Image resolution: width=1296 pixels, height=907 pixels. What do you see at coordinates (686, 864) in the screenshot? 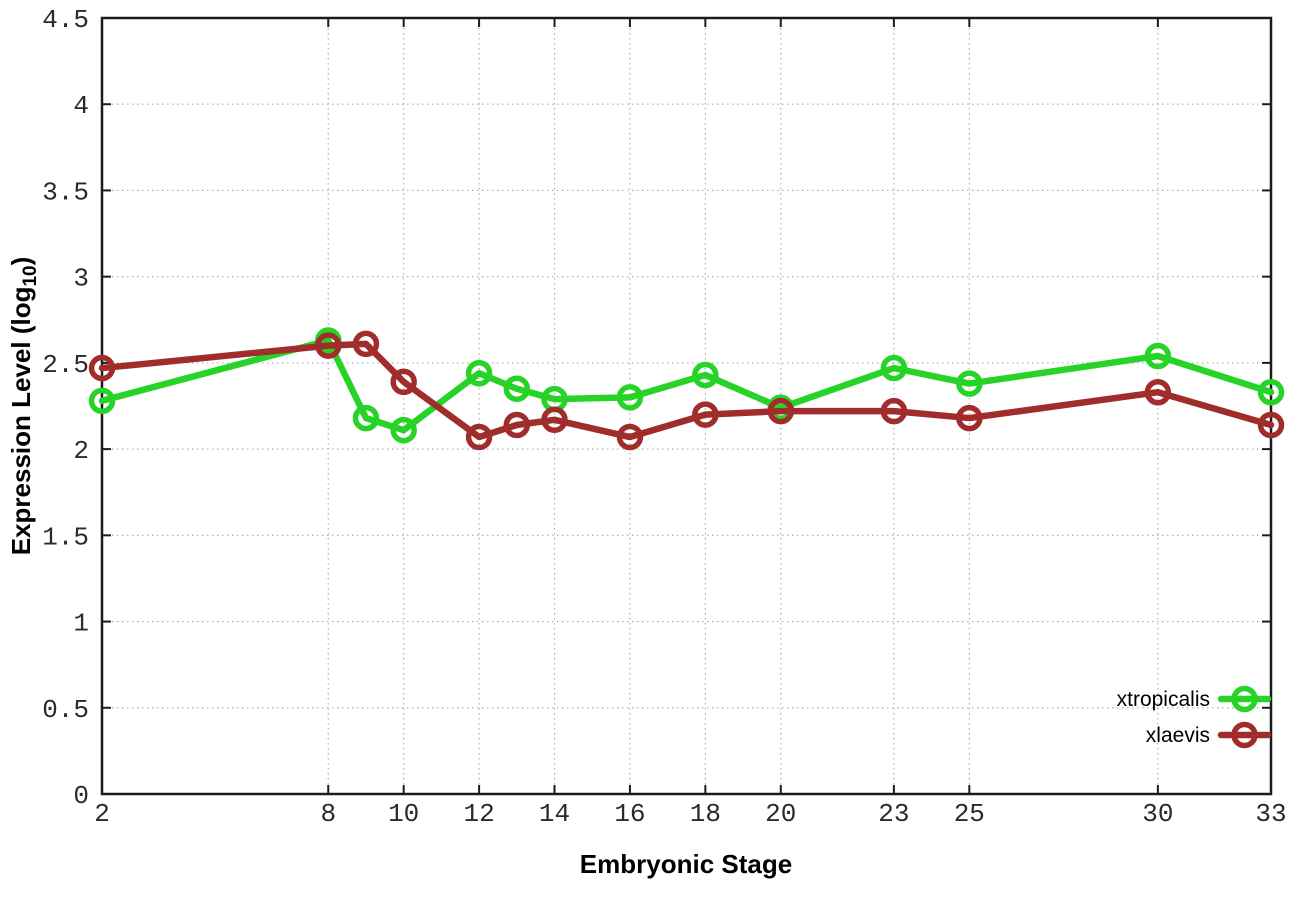
I see `x-axis-title: Embryonic Stage` at bounding box center [686, 864].